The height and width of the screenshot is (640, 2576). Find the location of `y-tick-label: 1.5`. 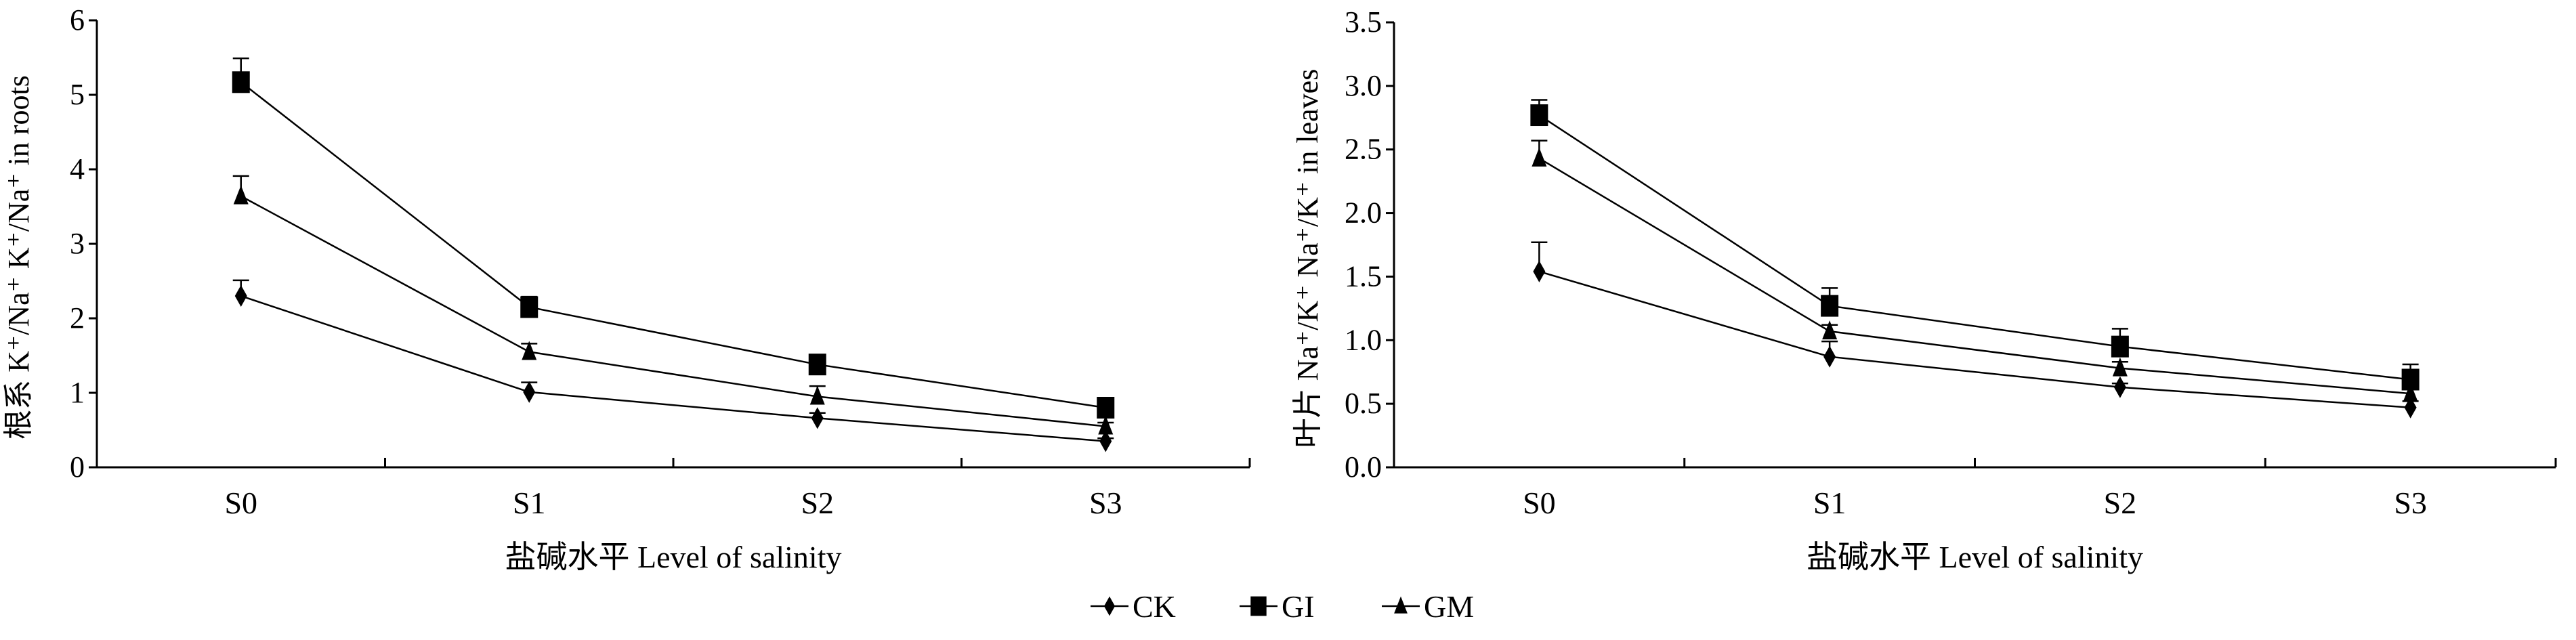

y-tick-label: 1.5 is located at coordinates (1363, 276).